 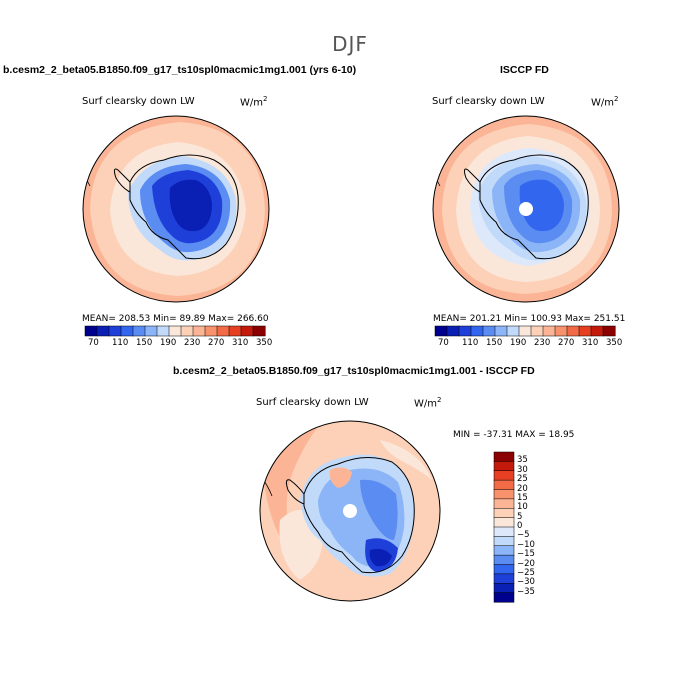 I want to click on colorbar-1-tick: 190, so click(x=168, y=343).